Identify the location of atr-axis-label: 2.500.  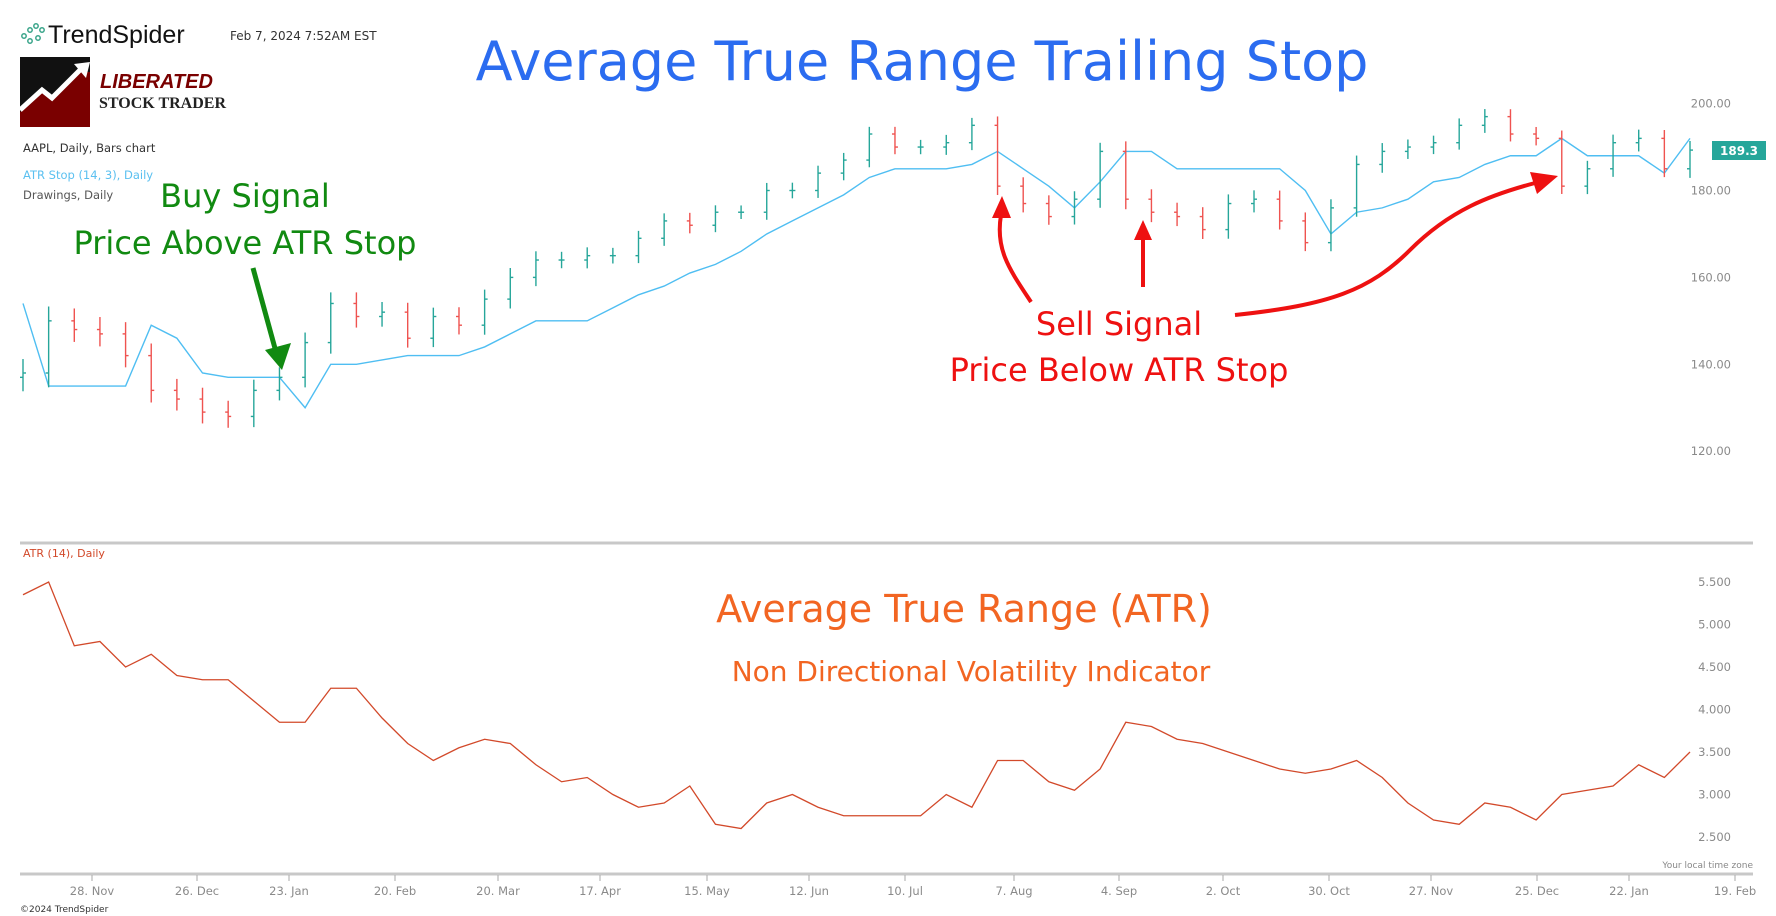
(1714, 837).